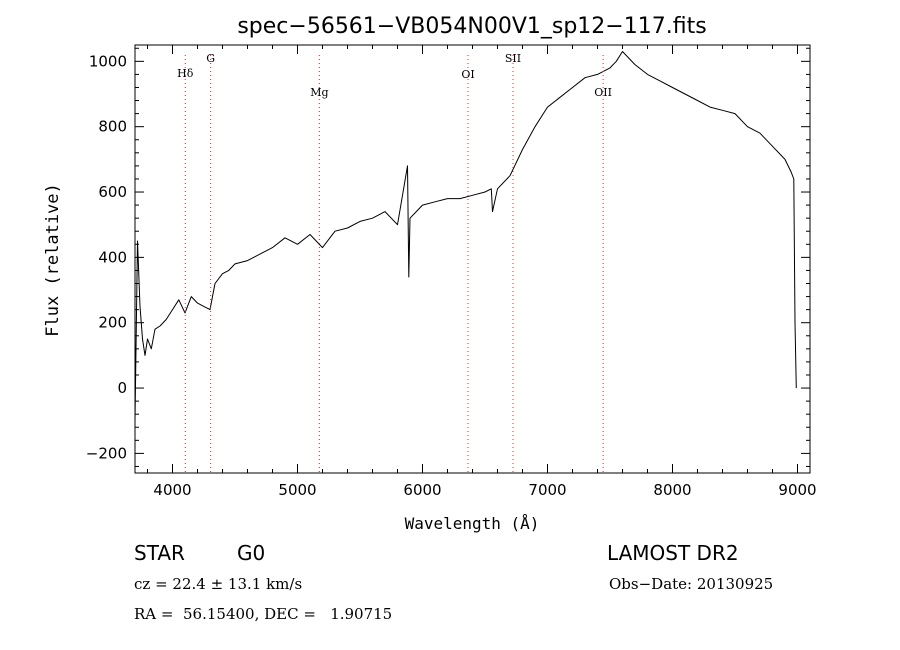 This screenshot has width=900, height=650. I want to click on x-axis-label: Wavelength (Å), so click(472, 523).